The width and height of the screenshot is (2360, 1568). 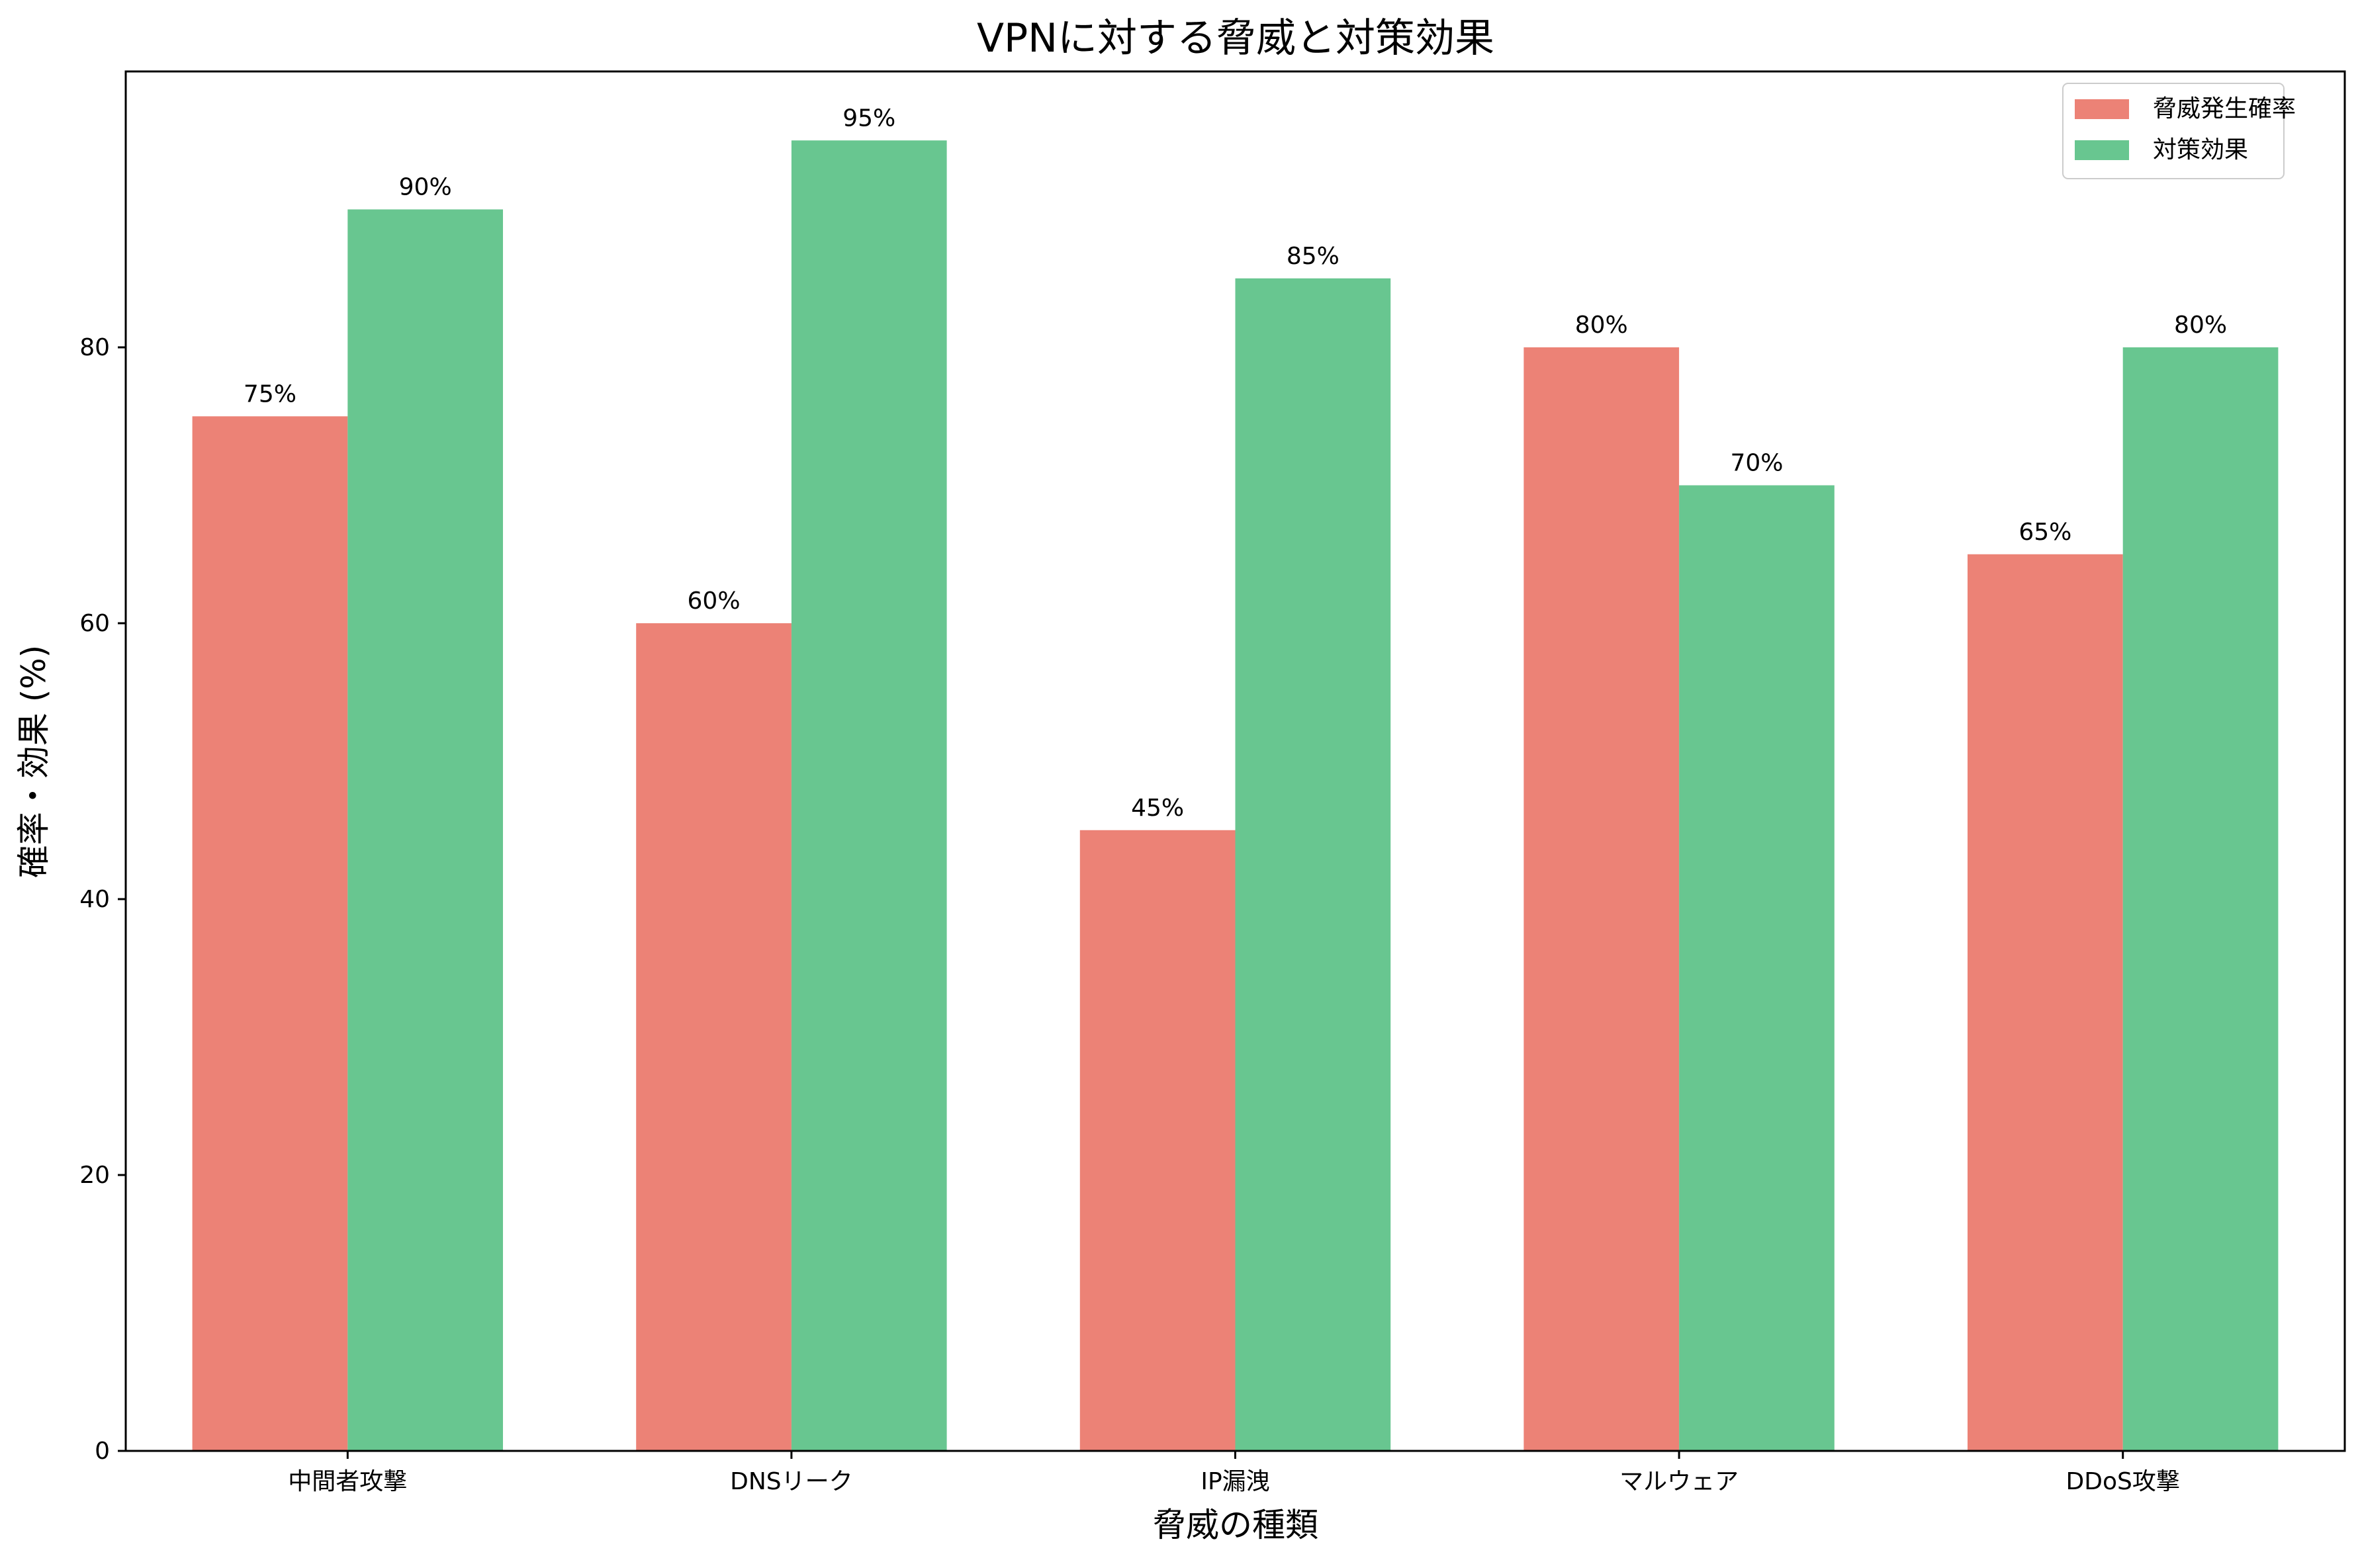 What do you see at coordinates (94, 347) in the screenshot?
I see `y-tick-label: 80` at bounding box center [94, 347].